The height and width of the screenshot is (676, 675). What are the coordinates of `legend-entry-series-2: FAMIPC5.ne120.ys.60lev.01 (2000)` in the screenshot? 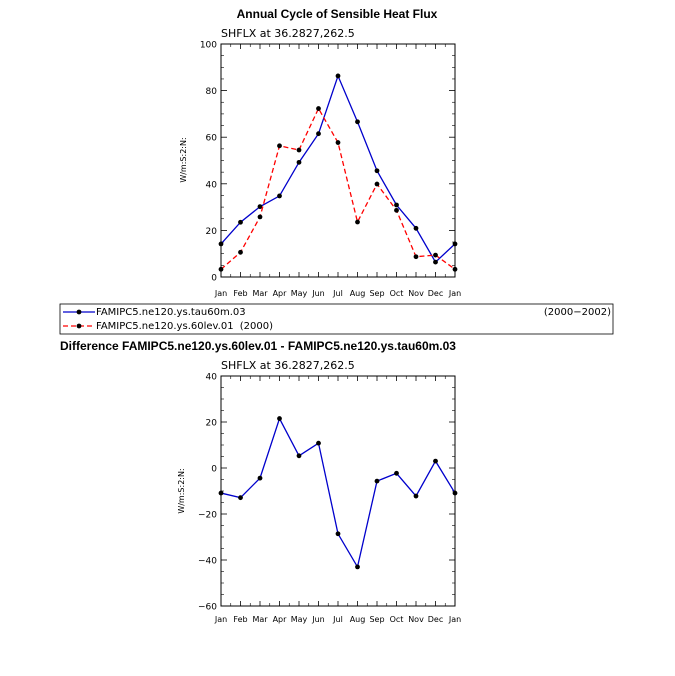 It's located at (168, 326).